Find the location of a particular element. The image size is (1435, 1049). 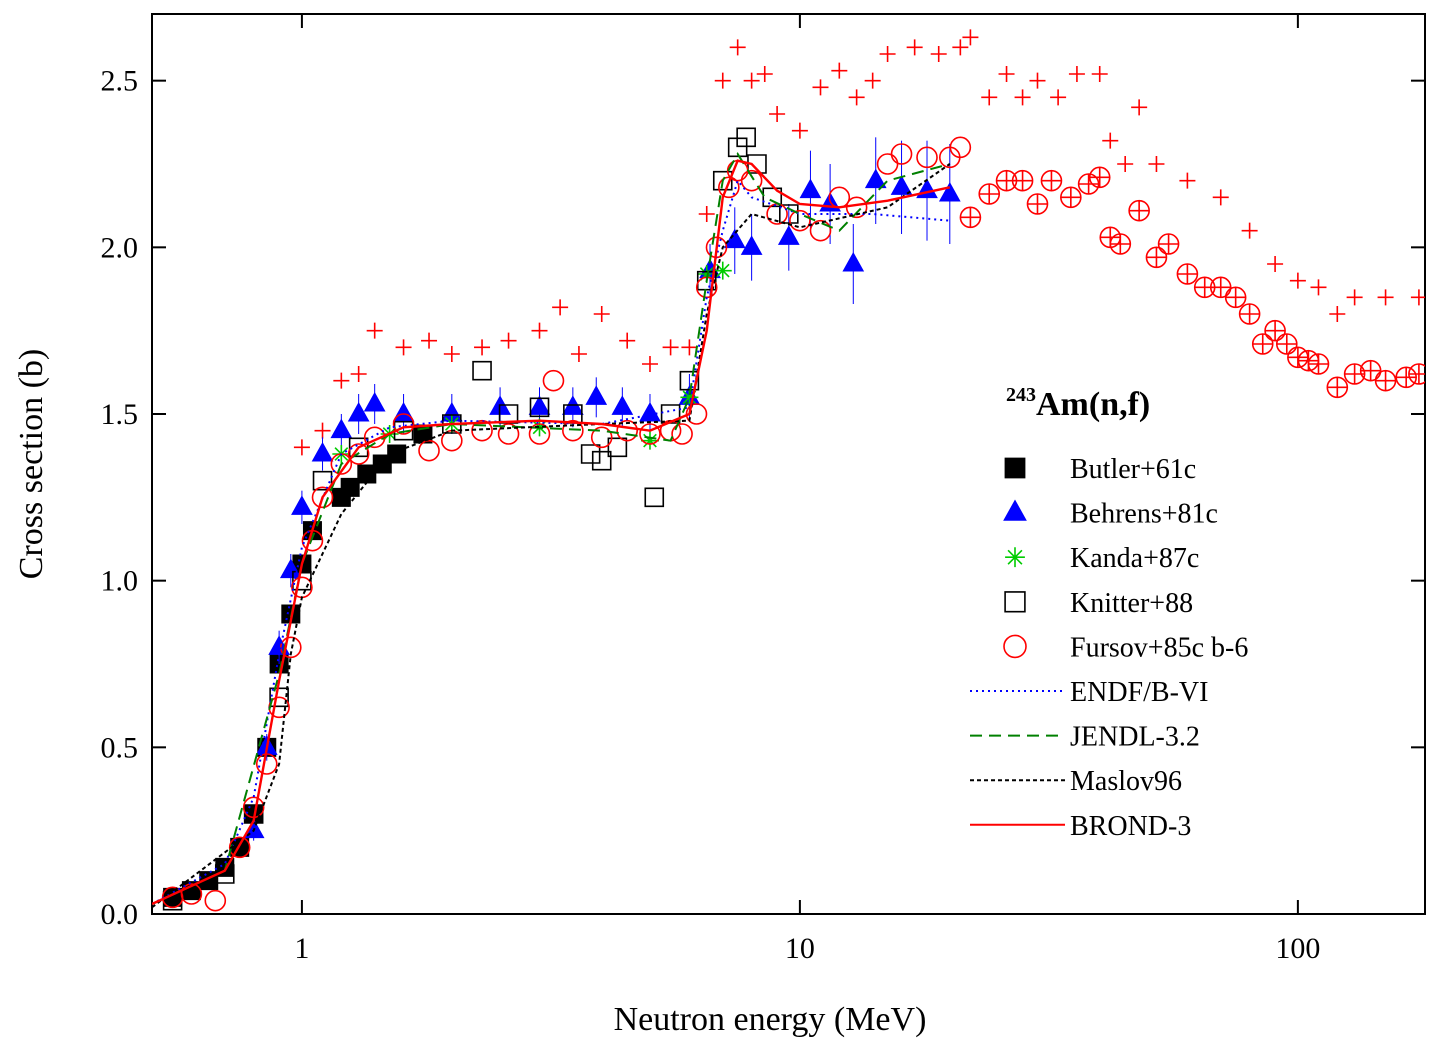

y-tick-label: 1.0 is located at coordinates (120, 581).